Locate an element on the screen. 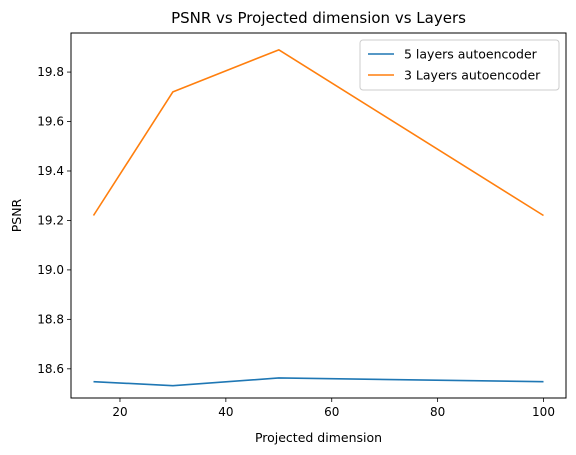 The image size is (576, 455). y-axis-label: PSNR is located at coordinates (16, 215).